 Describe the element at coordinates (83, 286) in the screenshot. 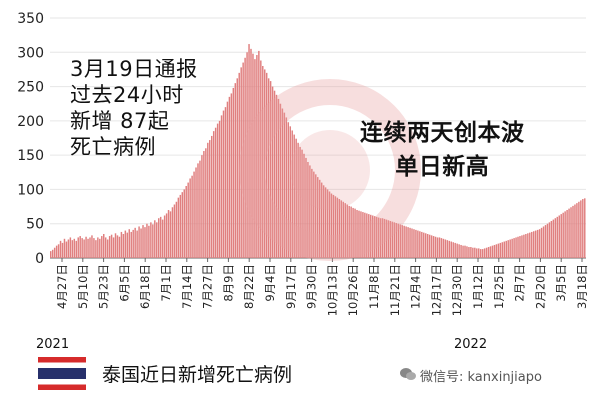

I see `x-tick-label: 5月10日` at that location.